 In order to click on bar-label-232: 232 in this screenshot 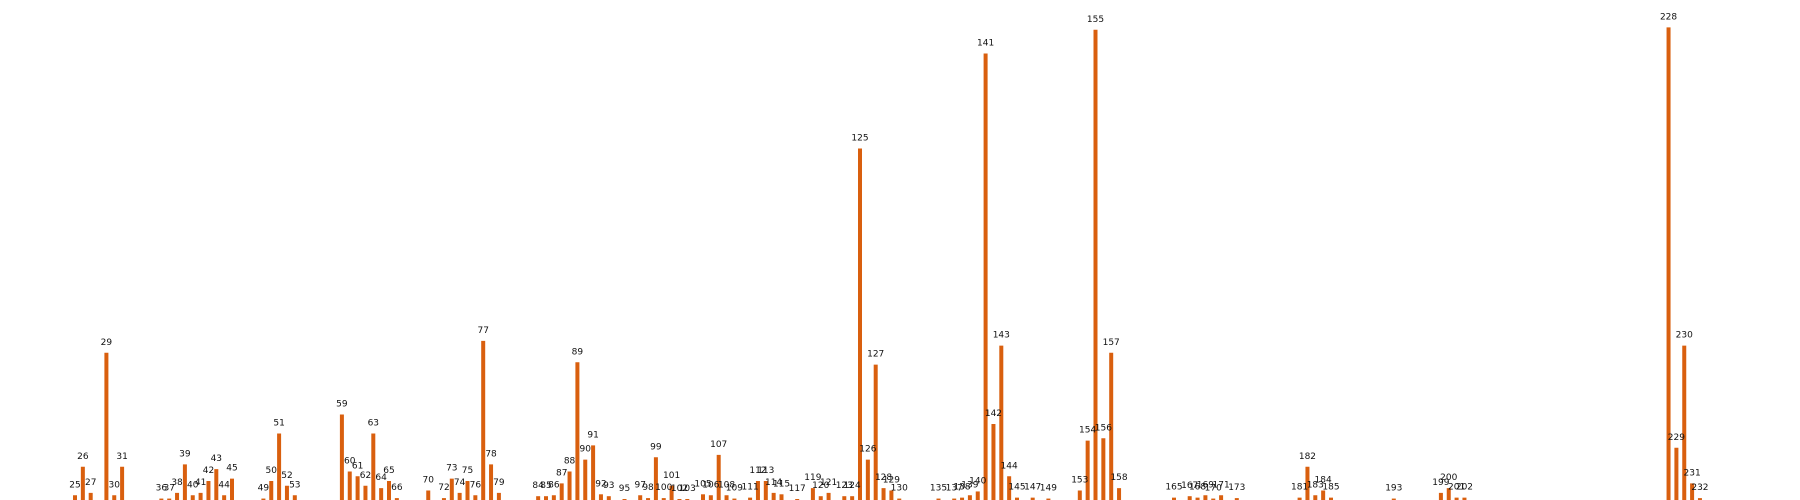, I will do `click(1699, 488)`.